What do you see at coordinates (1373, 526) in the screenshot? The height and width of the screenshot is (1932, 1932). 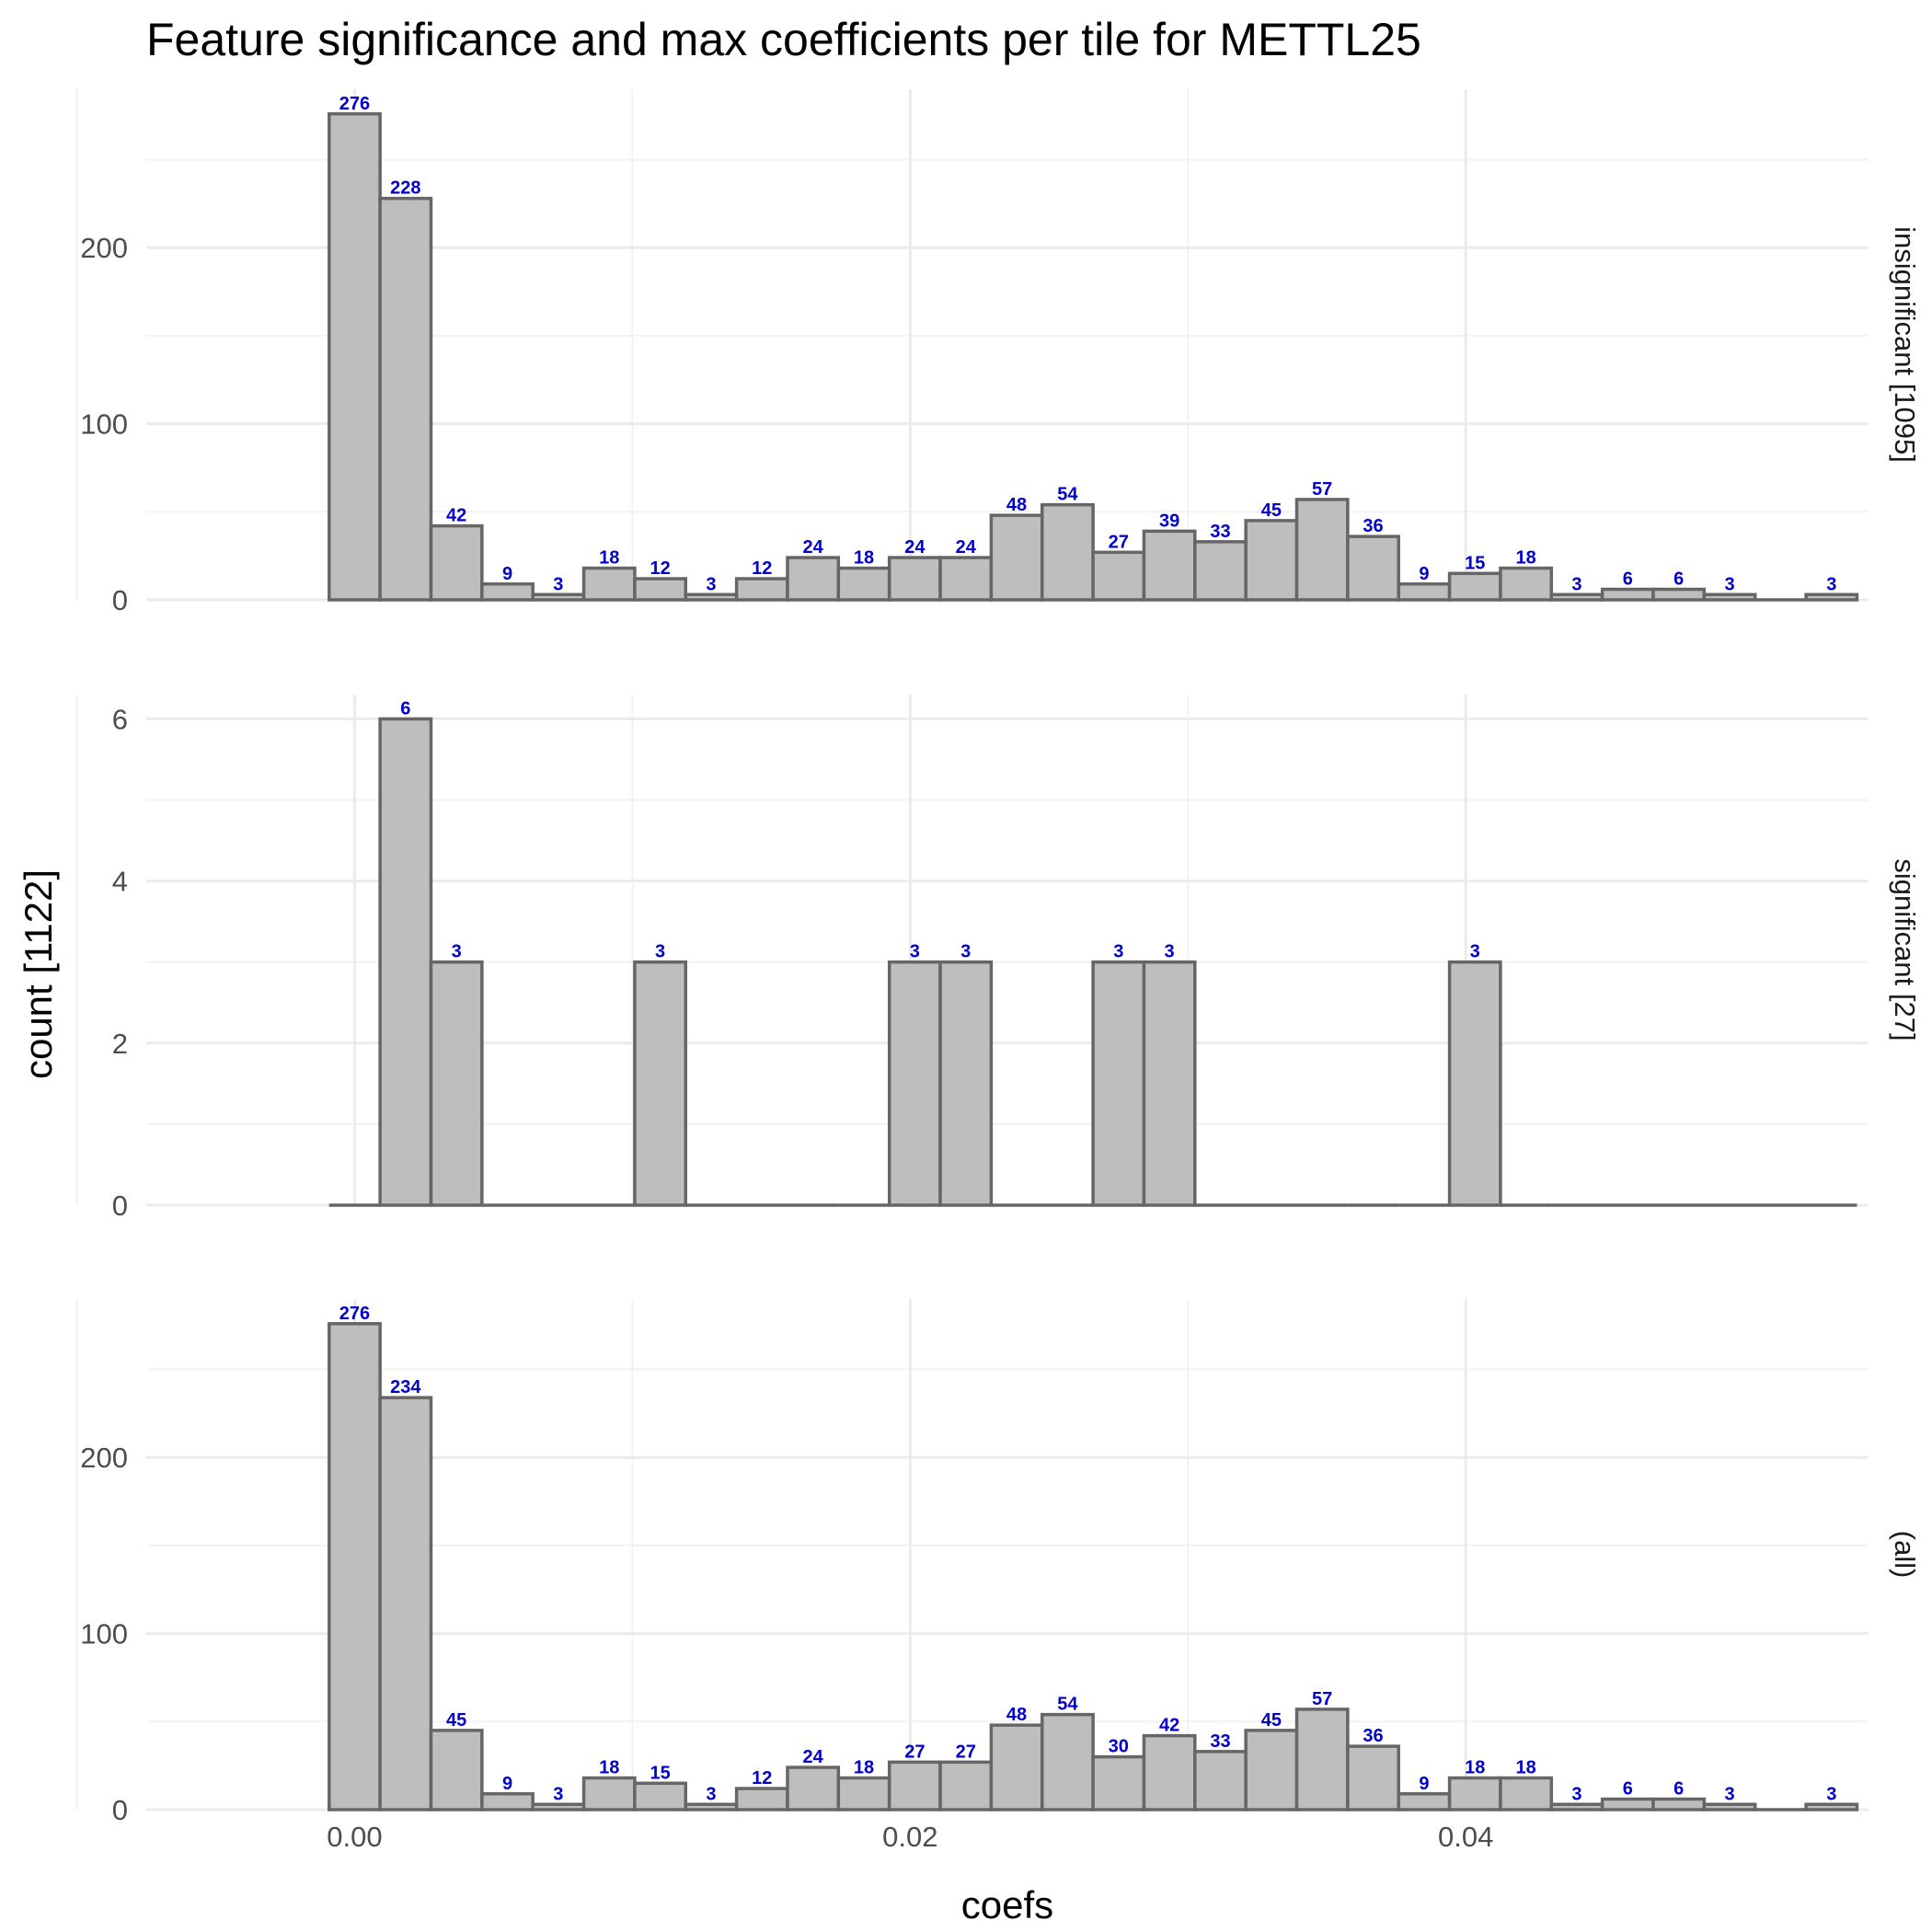 I see `bar-count-label: 36` at bounding box center [1373, 526].